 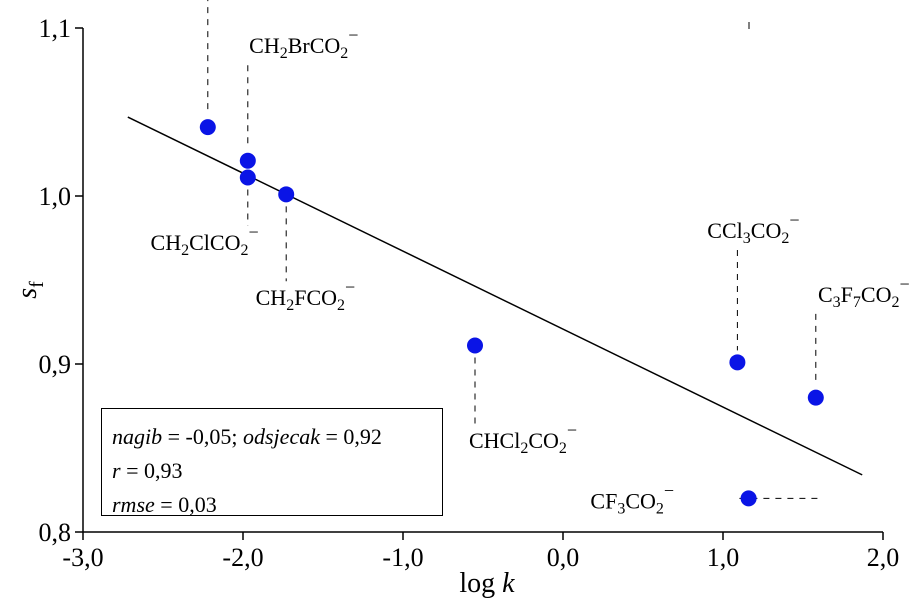 I want to click on stats-nagib-value: -0,05, so click(x=208, y=436).